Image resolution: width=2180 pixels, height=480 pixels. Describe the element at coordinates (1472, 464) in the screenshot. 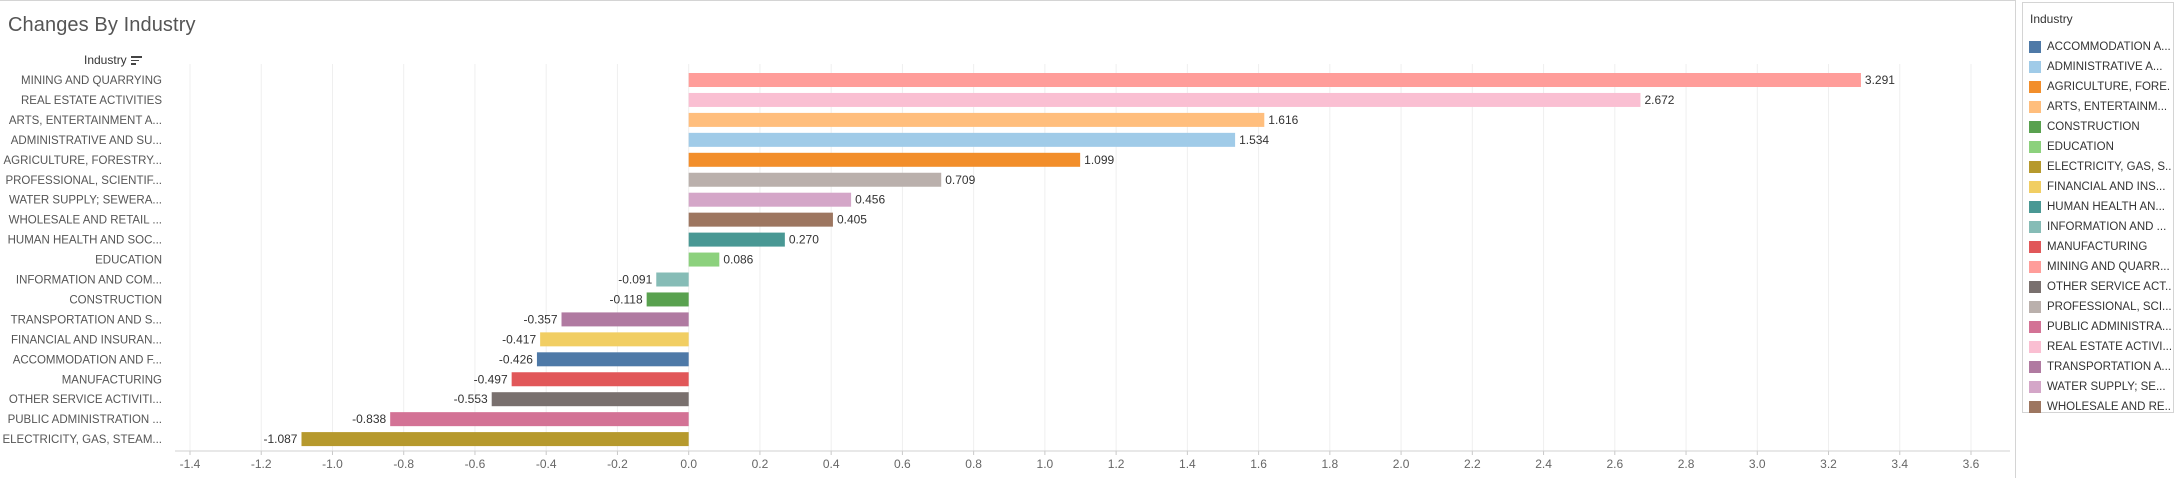

I see `x-tick-label: 2.2` at that location.